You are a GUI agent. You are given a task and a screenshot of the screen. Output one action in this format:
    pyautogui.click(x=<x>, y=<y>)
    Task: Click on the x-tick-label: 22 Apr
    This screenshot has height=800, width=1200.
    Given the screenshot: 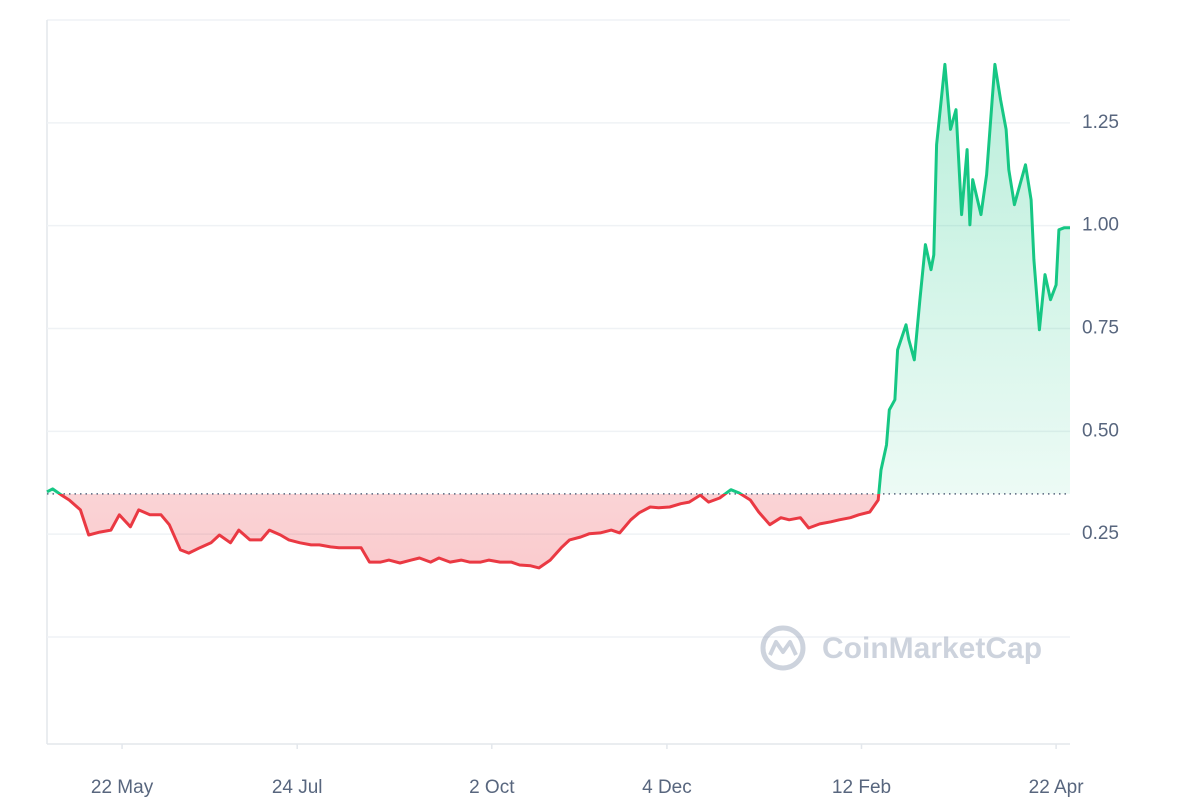 What is the action you would take?
    pyautogui.click(x=1057, y=787)
    